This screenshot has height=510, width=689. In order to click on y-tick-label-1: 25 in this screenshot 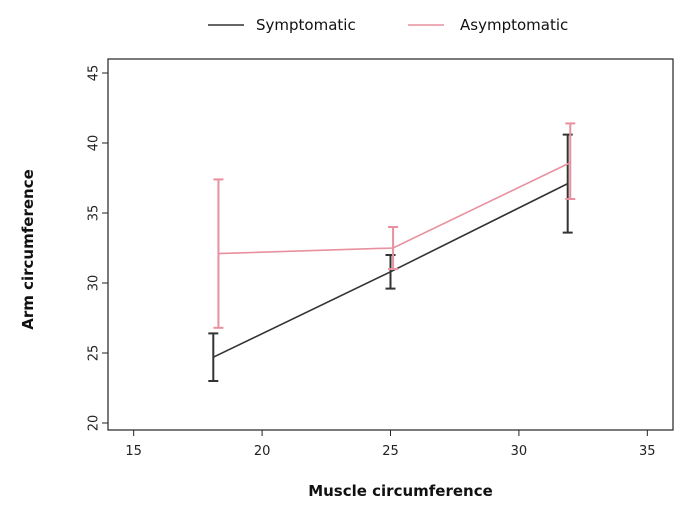, I will do `click(94, 353)`.